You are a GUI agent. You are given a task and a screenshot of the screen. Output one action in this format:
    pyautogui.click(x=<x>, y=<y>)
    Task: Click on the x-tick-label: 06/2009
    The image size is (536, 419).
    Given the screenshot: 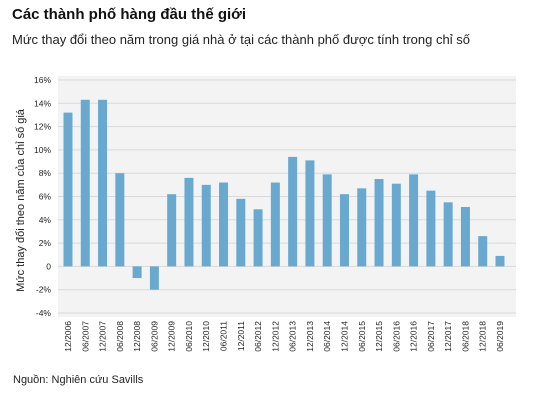 What is the action you would take?
    pyautogui.click(x=154, y=336)
    